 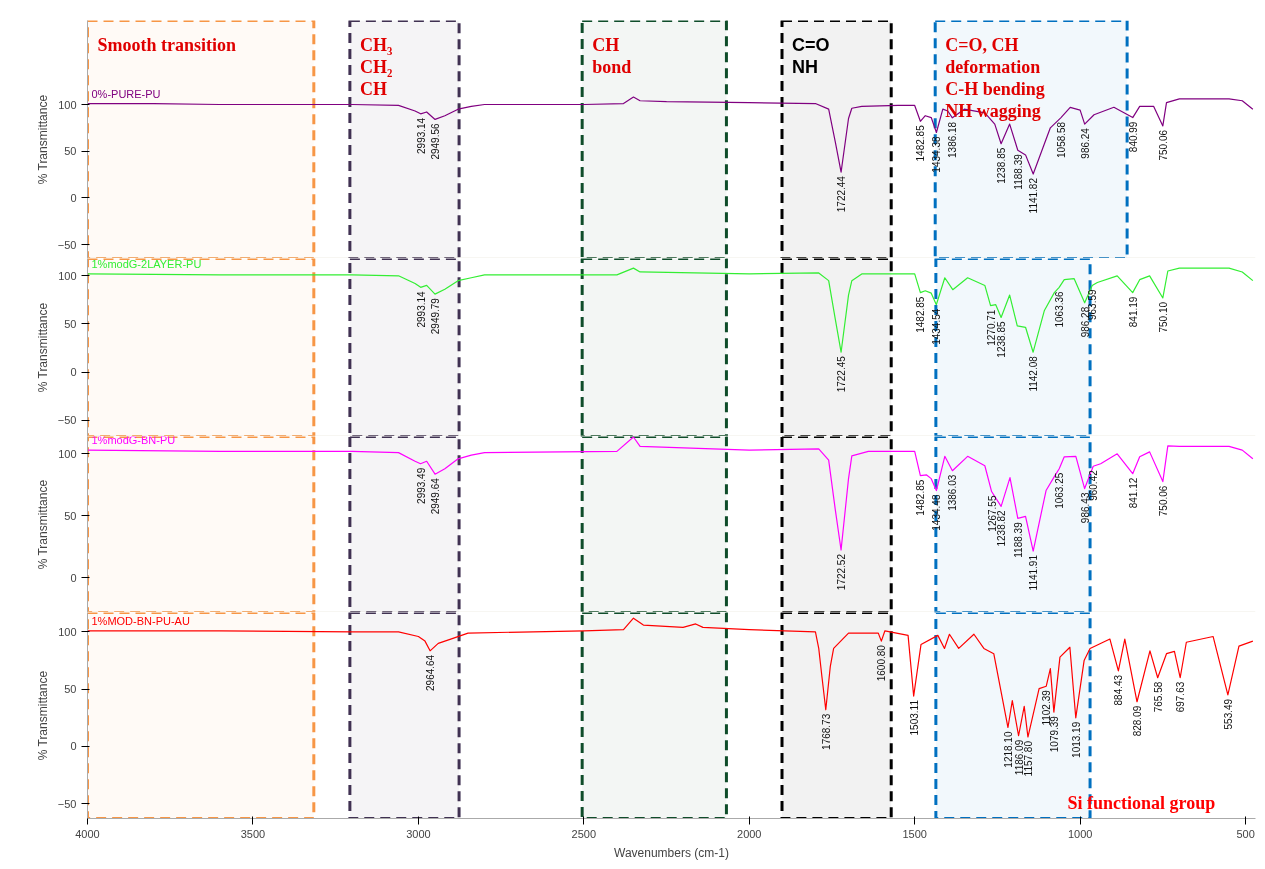 What do you see at coordinates (584, 833) in the screenshot?
I see `x-tick-label: 2500` at bounding box center [584, 833].